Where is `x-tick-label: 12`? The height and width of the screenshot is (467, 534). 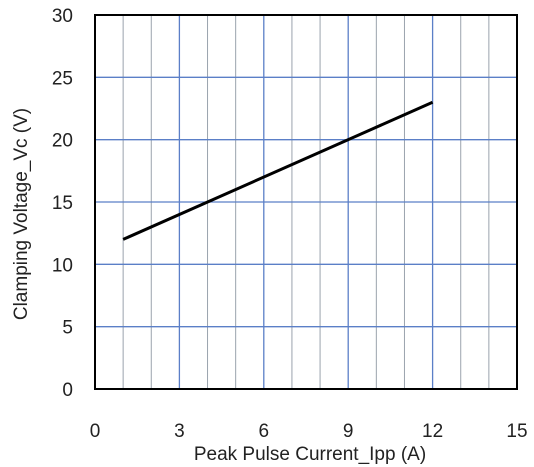
x-tick-label: 12 is located at coordinates (432, 431).